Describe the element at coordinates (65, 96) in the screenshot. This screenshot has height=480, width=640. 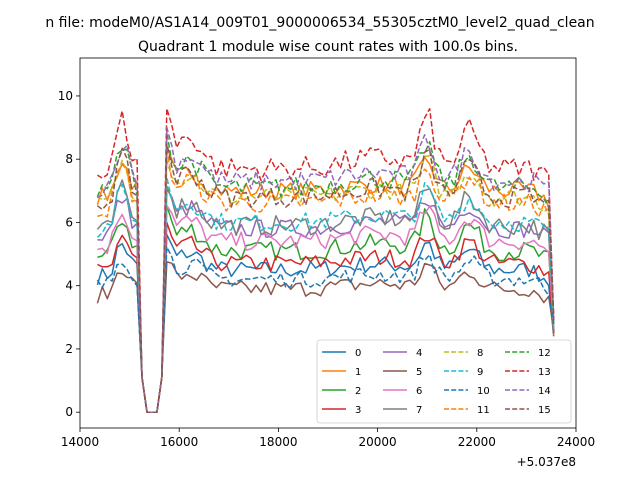
I see `y-tick-label: 10` at that location.